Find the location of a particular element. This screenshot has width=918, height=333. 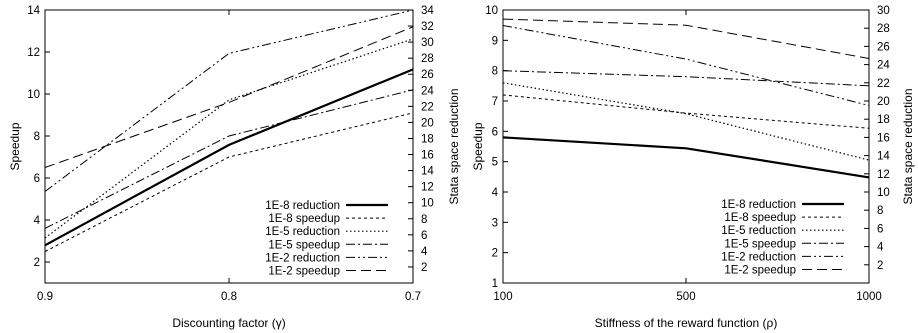

series-line-1e-8-speedup is located at coordinates (686, 111).